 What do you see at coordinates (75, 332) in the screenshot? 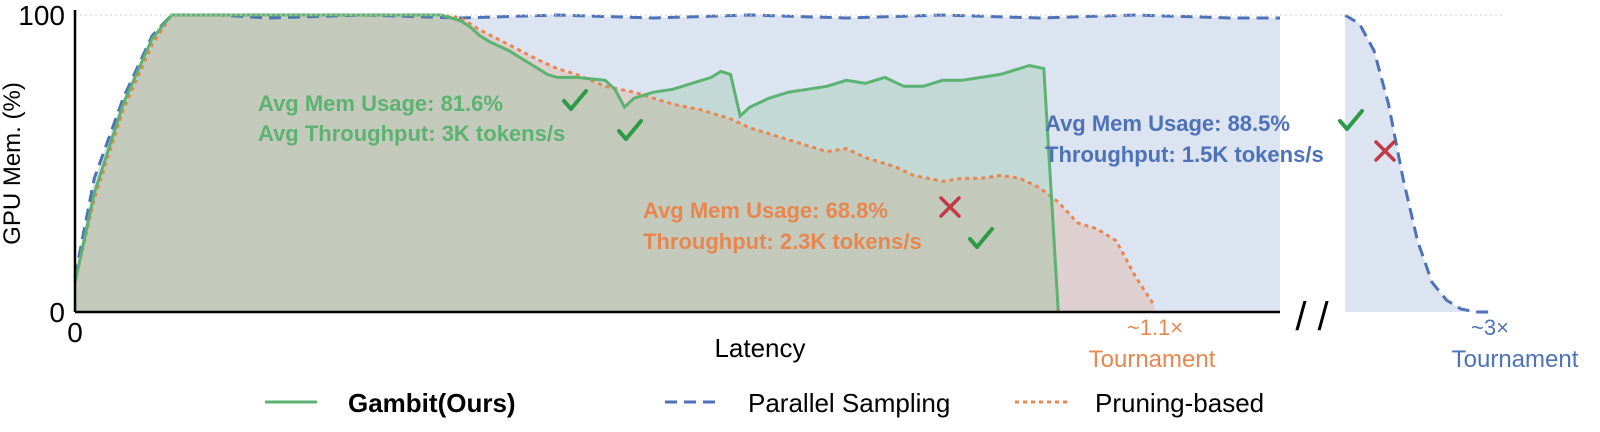
I see `x-tick-label: 0` at bounding box center [75, 332].